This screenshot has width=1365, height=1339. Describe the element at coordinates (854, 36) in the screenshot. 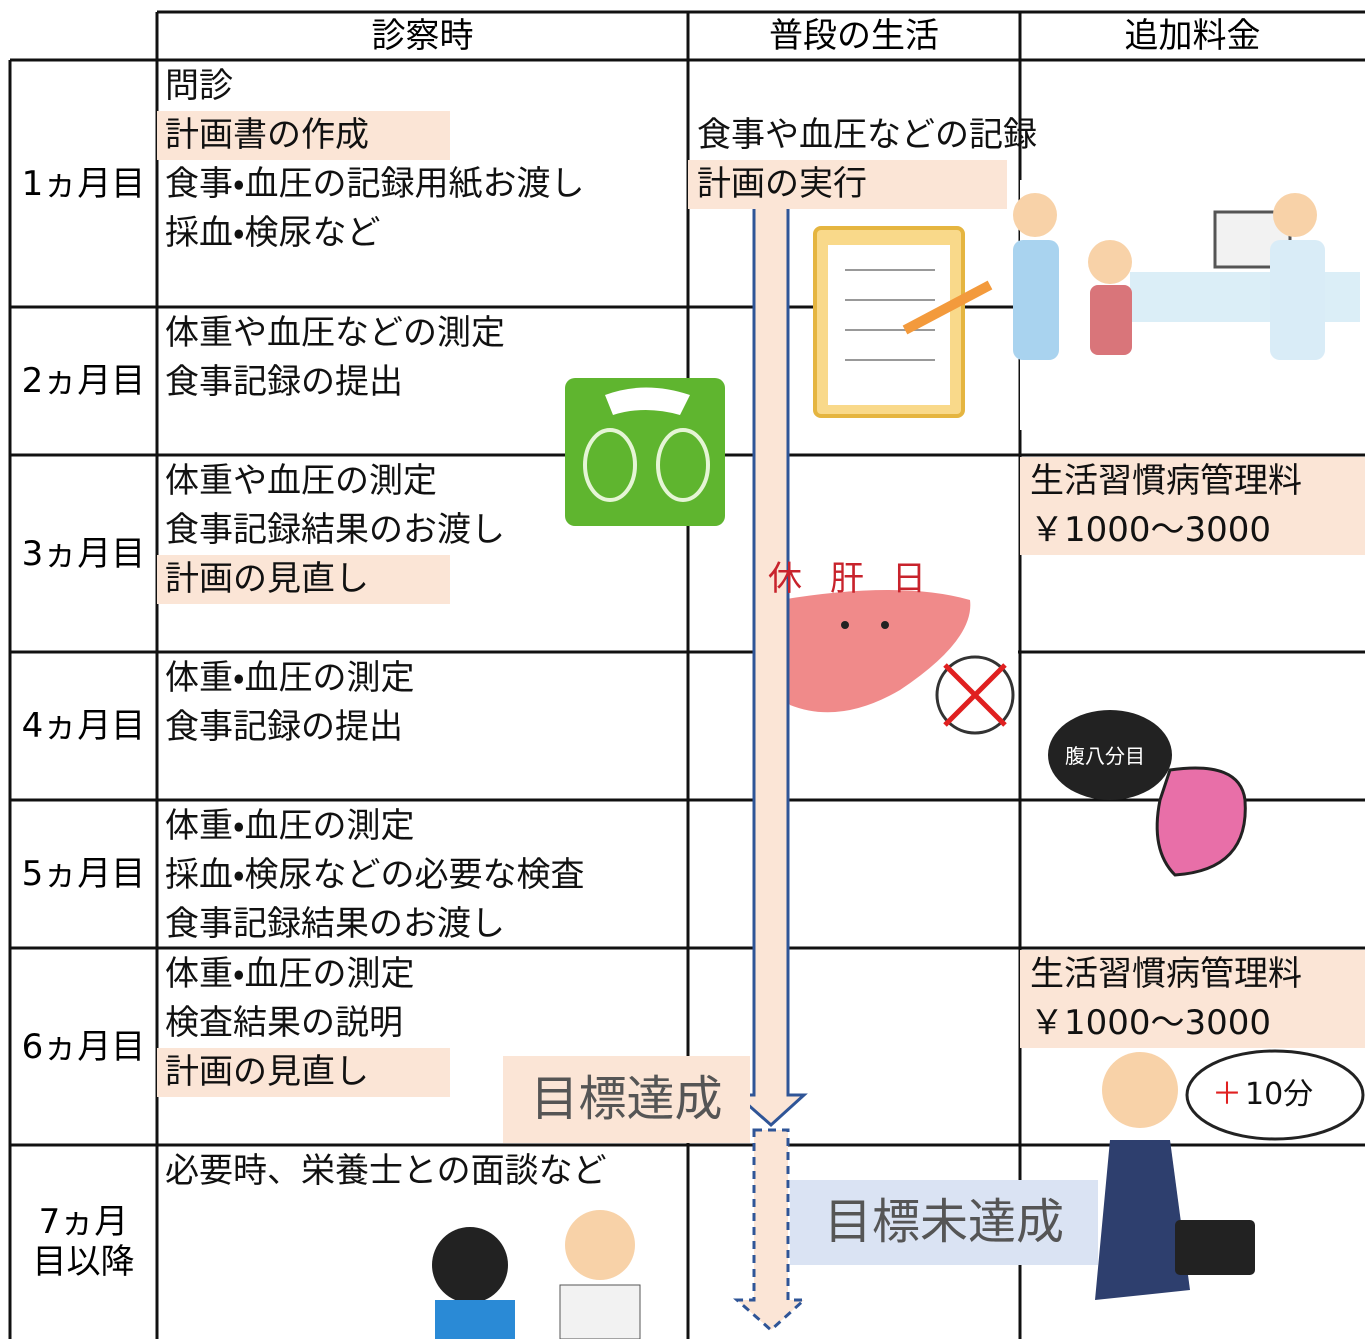

I see `column-header: 普段の生活` at that location.